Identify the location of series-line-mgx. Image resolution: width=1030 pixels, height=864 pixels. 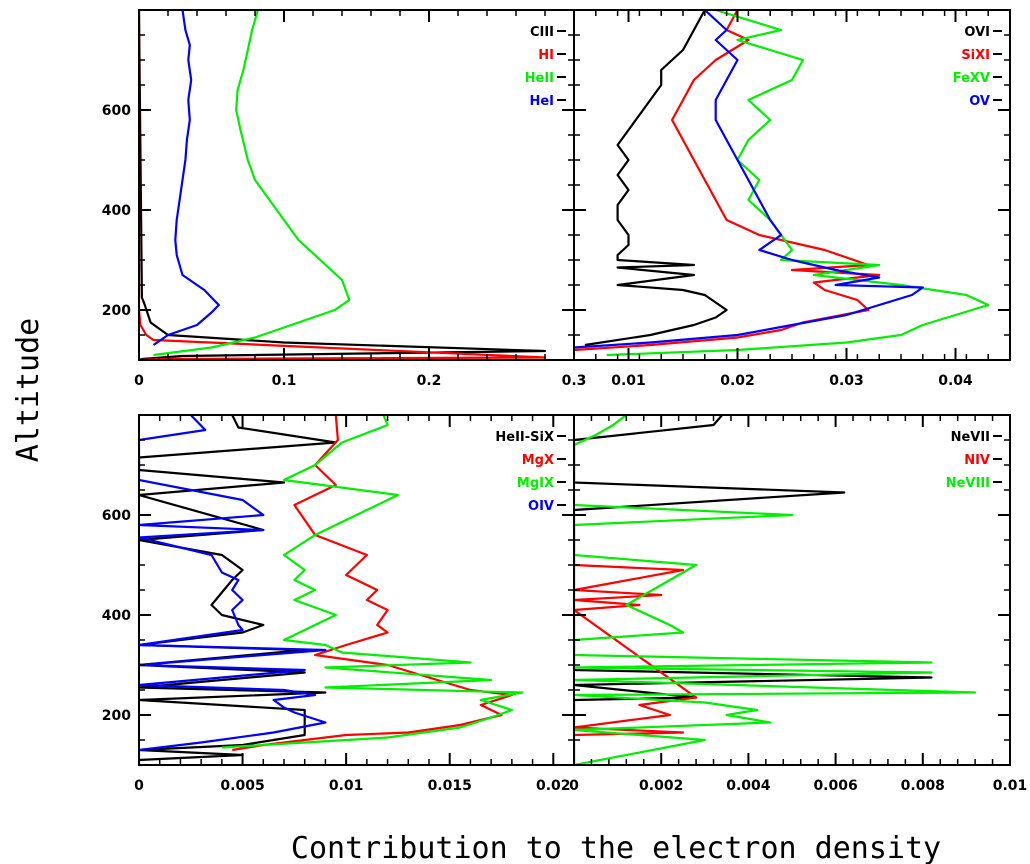
(372, 583).